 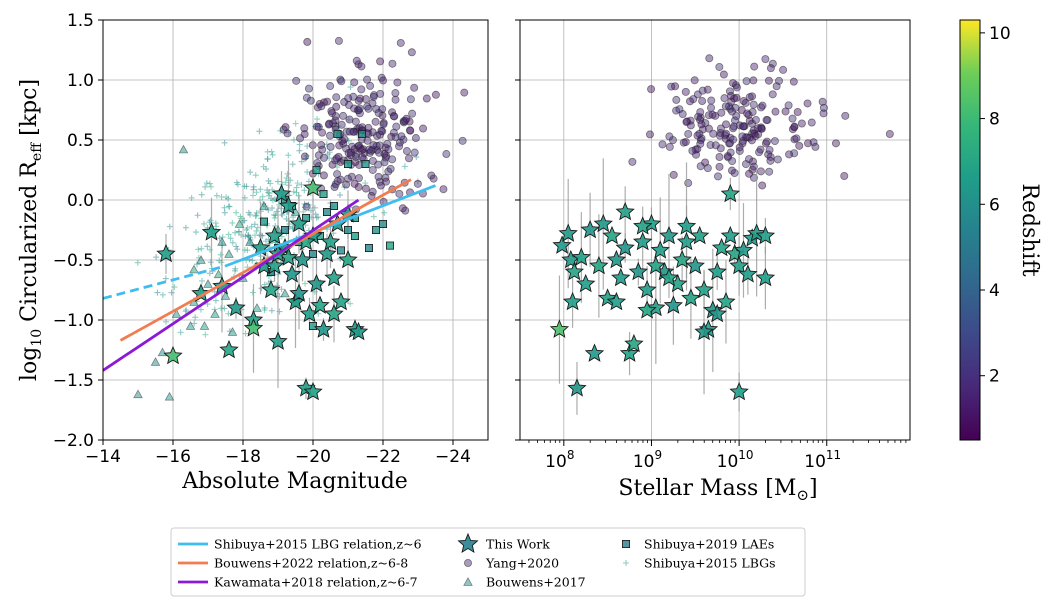 What do you see at coordinates (735, 460) in the screenshot?
I see `right-x-tick-label: 1010` at bounding box center [735, 460].